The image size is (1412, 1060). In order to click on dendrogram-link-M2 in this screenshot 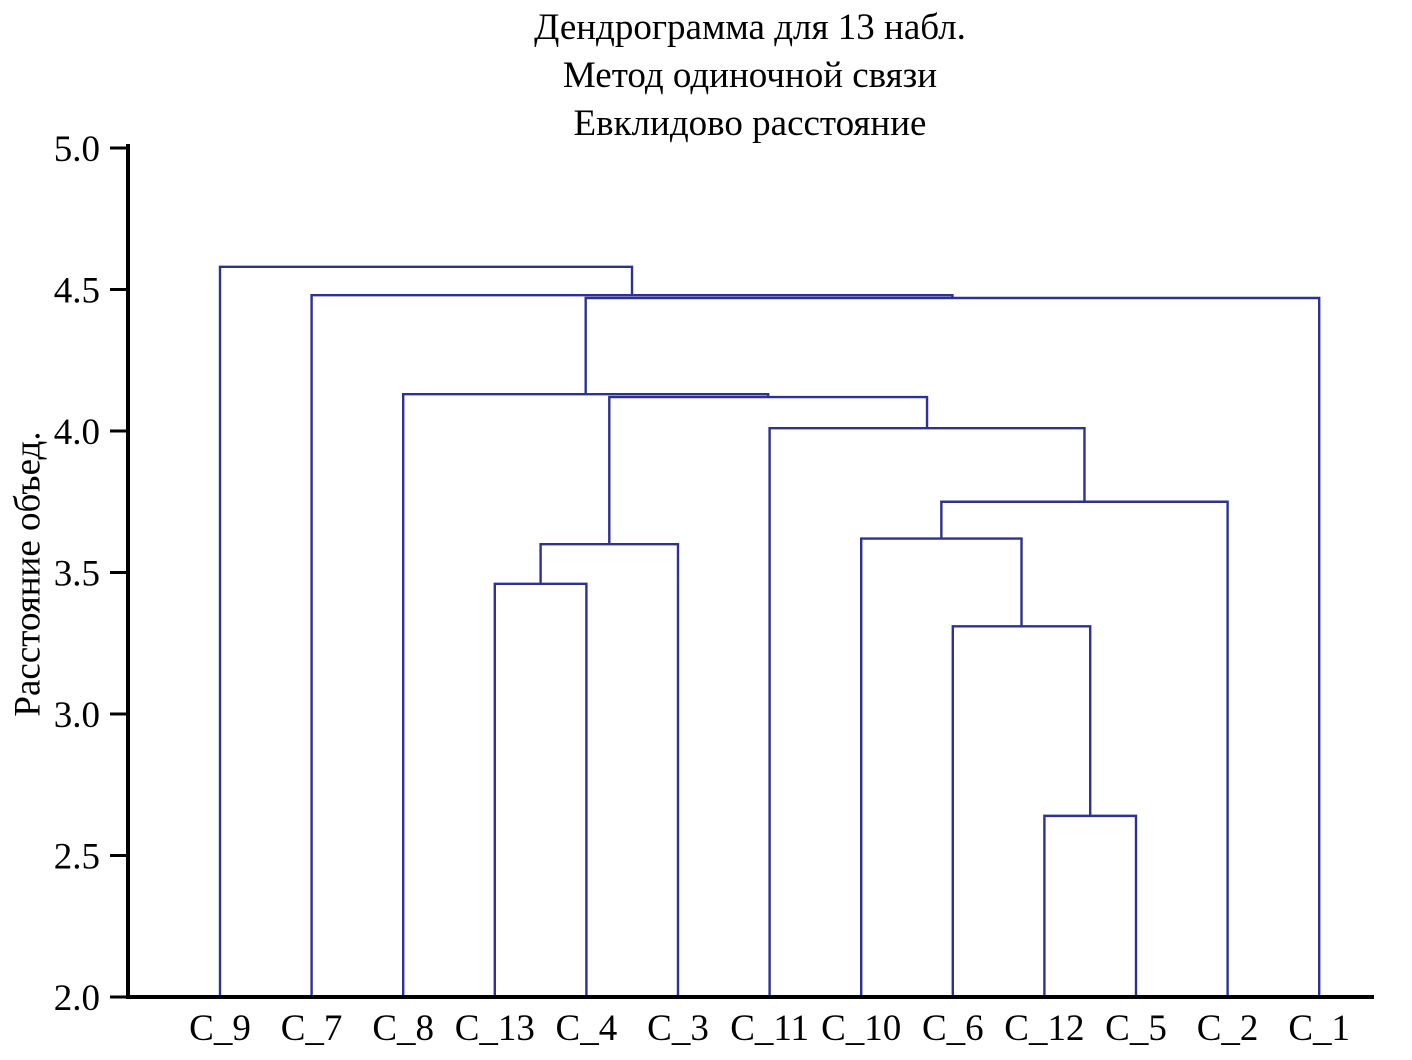, I will do `click(1021, 811)`.